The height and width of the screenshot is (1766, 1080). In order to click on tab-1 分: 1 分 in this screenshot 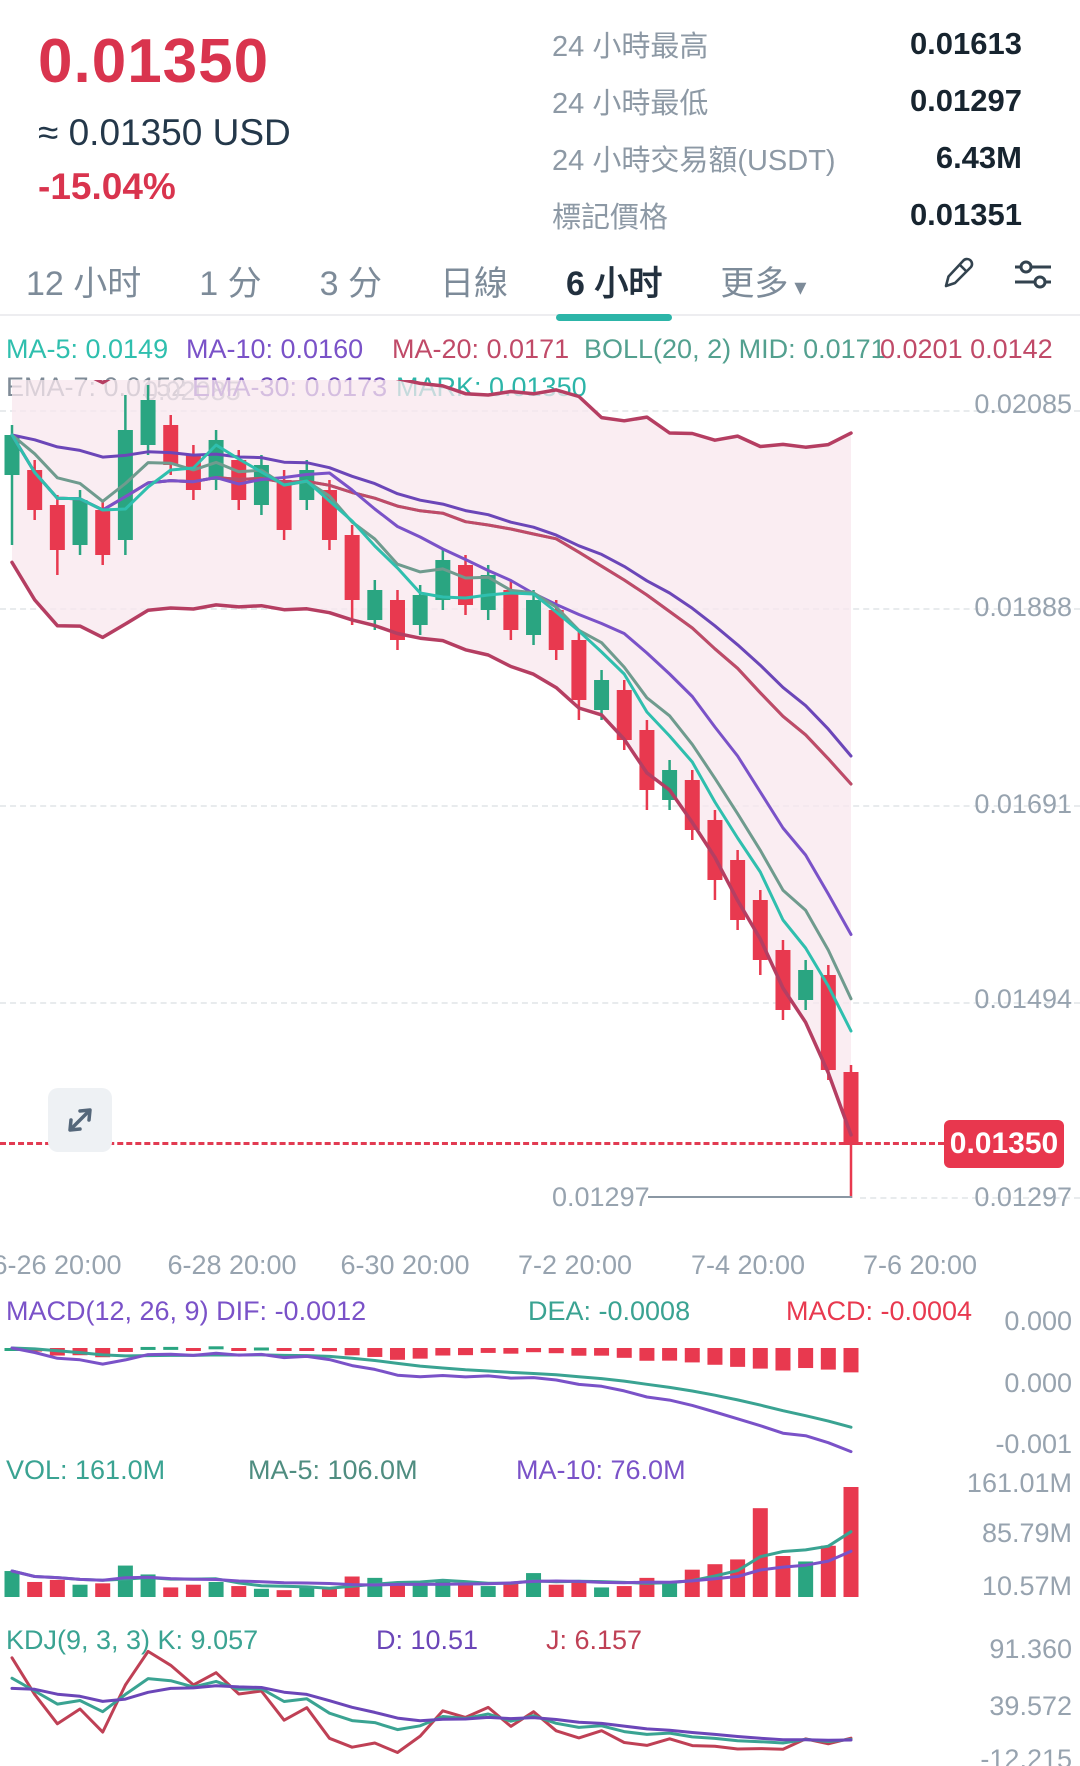, I will do `click(230, 284)`.